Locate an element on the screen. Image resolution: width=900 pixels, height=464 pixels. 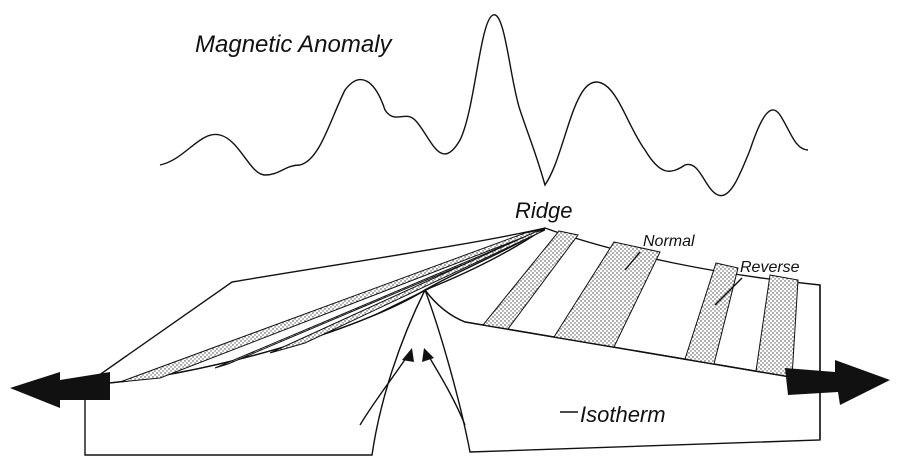
stripe-edge is located at coordinates (402, 301).